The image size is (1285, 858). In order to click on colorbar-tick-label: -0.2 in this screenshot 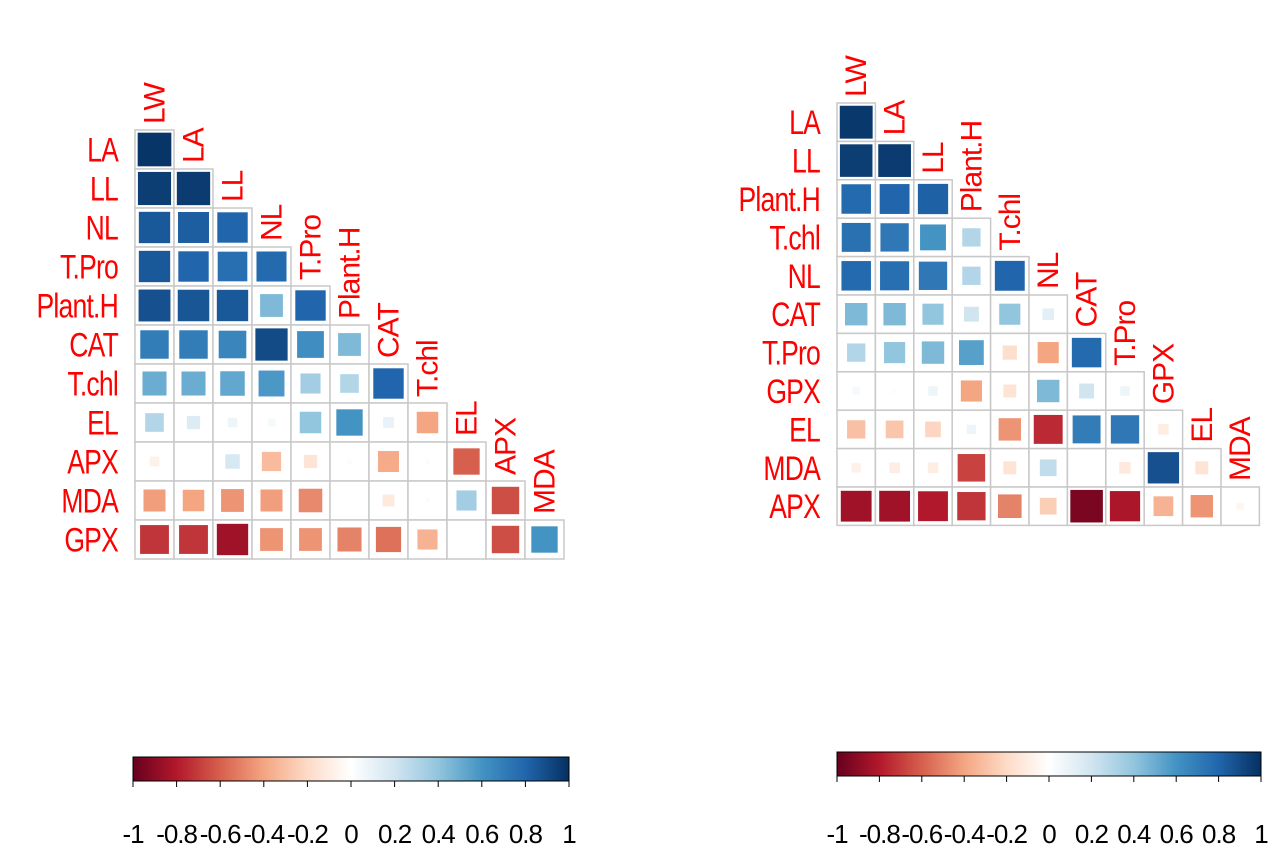, I will do `click(1006, 834)`.